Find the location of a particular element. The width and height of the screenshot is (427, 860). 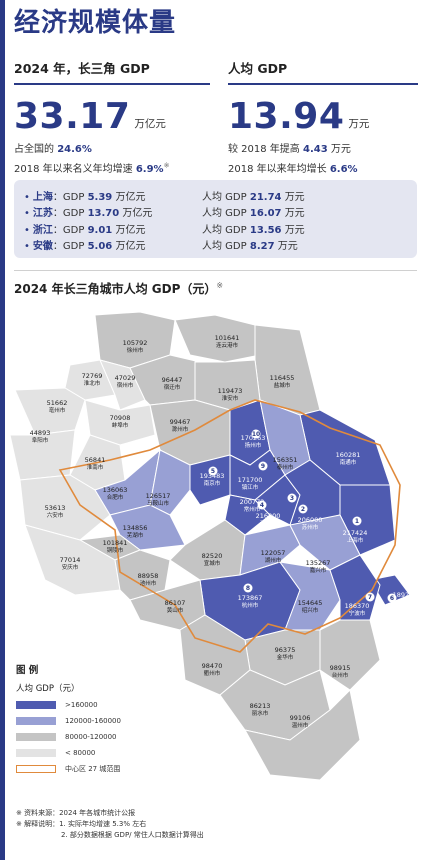

city-gdp-value: 160281 is located at coordinates (348, 455).